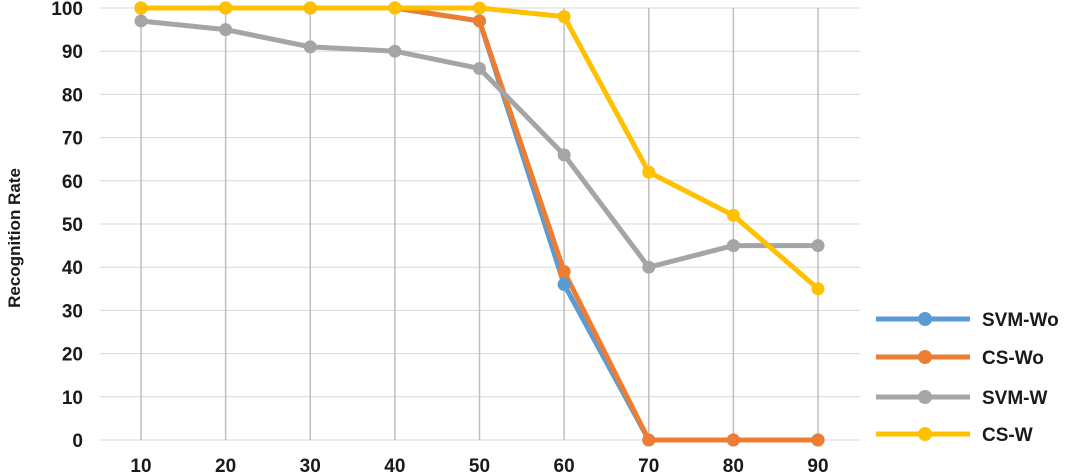 This screenshot has height=475, width=1080. What do you see at coordinates (394, 465) in the screenshot?
I see `x-tick-label-40: 40` at bounding box center [394, 465].